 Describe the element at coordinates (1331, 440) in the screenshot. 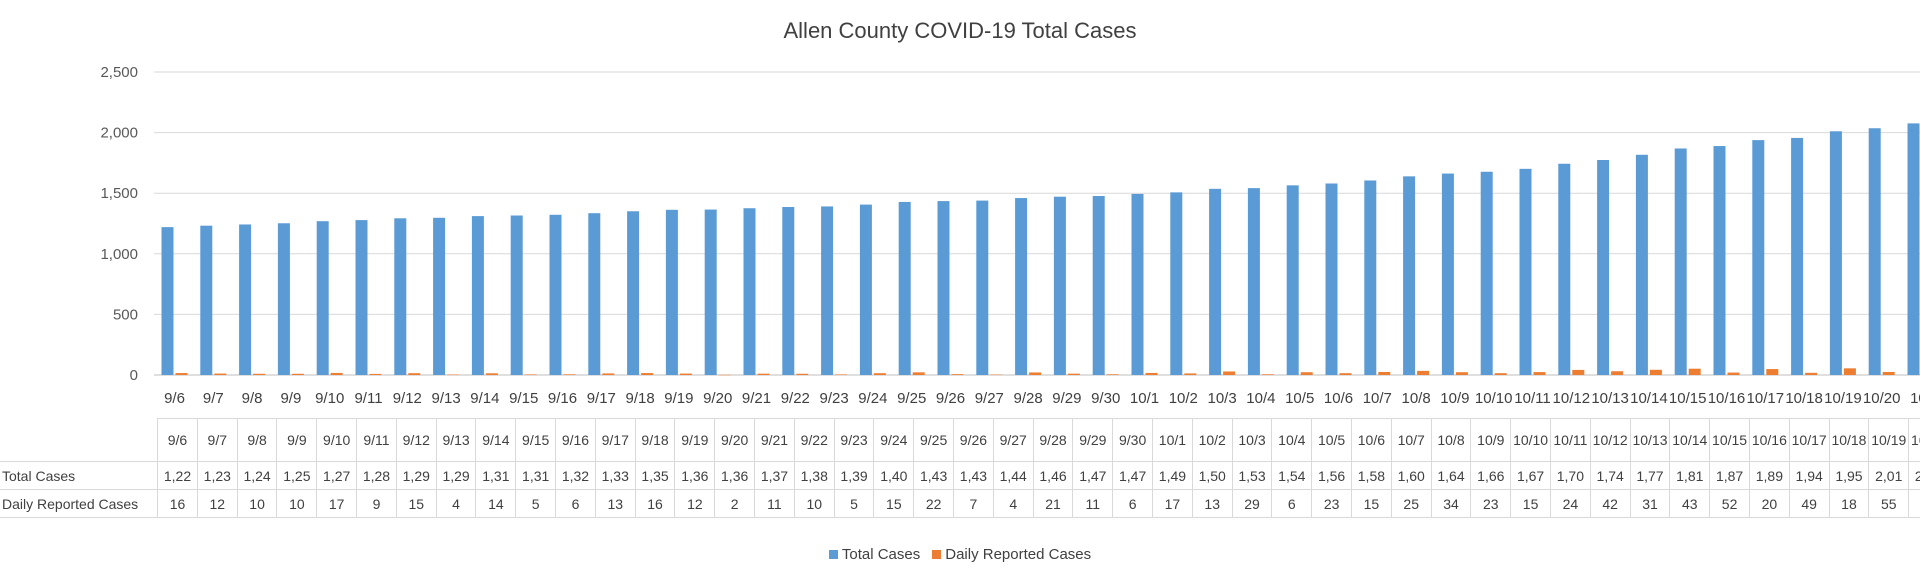

I see `table-date-cell: 10/5` at that location.